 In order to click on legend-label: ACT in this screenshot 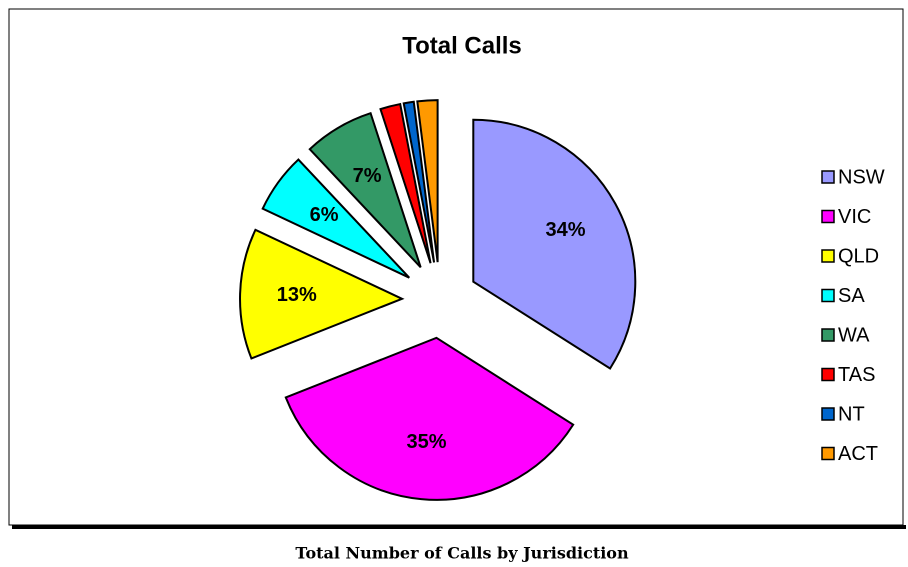, I will do `click(858, 454)`.